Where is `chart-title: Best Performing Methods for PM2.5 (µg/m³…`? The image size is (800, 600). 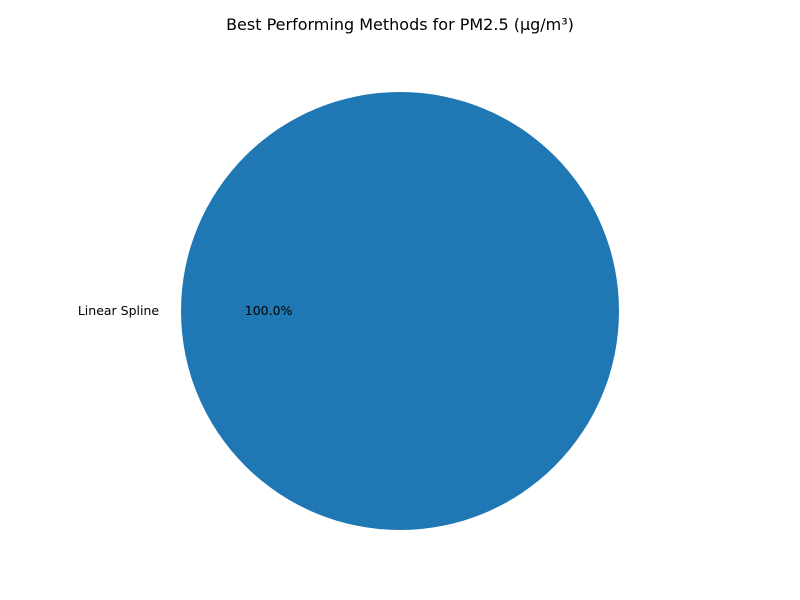 chart-title: Best Performing Methods for PM2.5 (µg/m³… is located at coordinates (400, 24).